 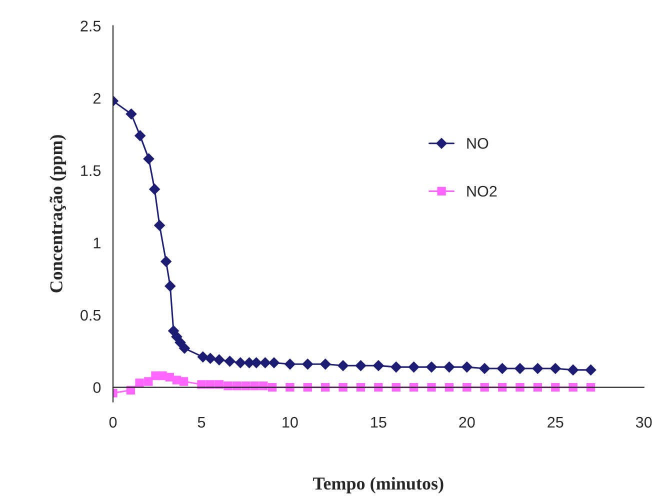 I want to click on y-tick-label: 1.5, so click(x=91, y=170).